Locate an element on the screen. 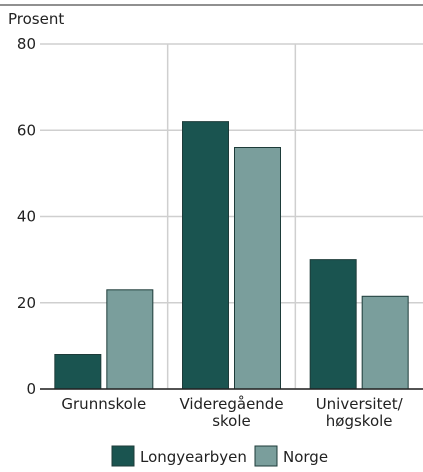  y-tick-label: 40 is located at coordinates (26, 217).